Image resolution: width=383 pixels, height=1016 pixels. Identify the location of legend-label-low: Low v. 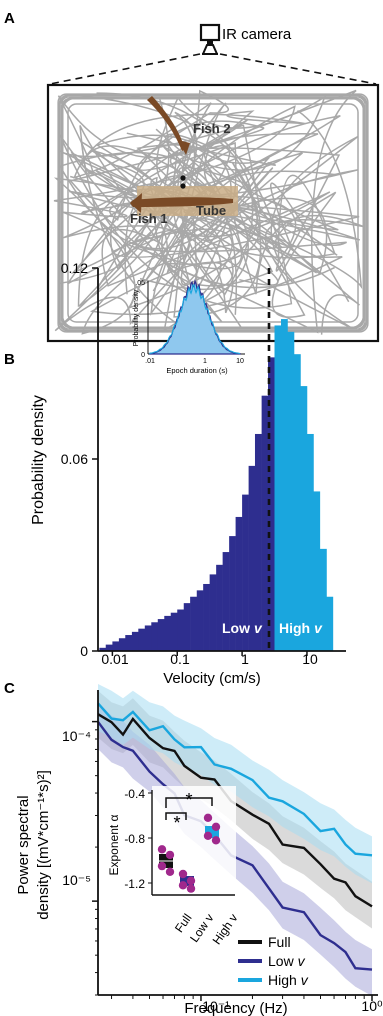
(287, 961).